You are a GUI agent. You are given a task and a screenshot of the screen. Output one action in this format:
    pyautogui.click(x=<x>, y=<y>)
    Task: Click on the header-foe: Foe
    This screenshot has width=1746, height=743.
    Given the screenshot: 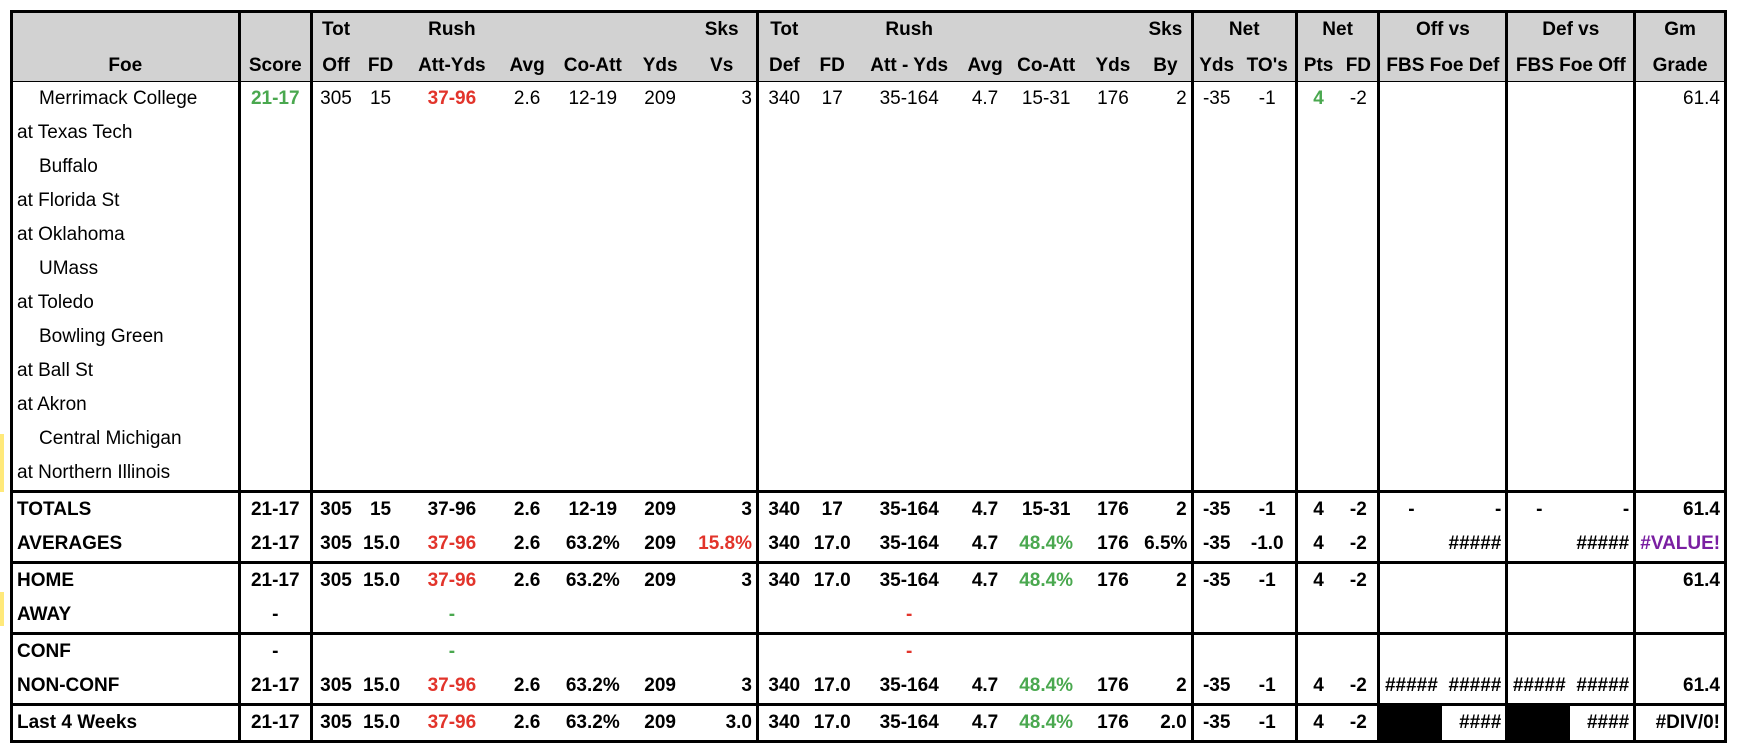 What is the action you would take?
    pyautogui.click(x=125, y=64)
    